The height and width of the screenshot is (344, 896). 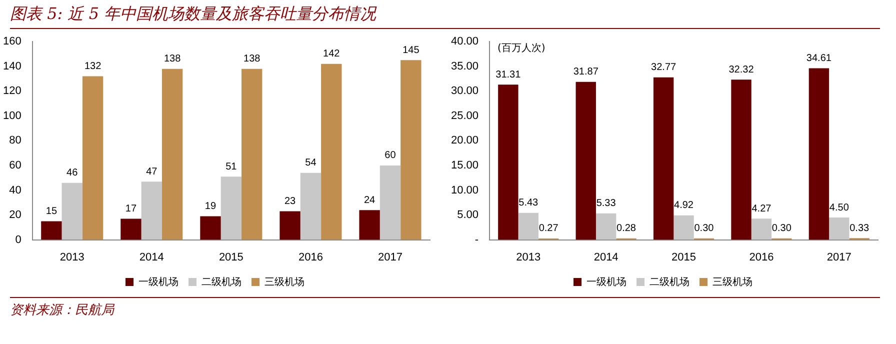 What do you see at coordinates (528, 203) in the screenshot?
I see `data-label: 5.43` at bounding box center [528, 203].